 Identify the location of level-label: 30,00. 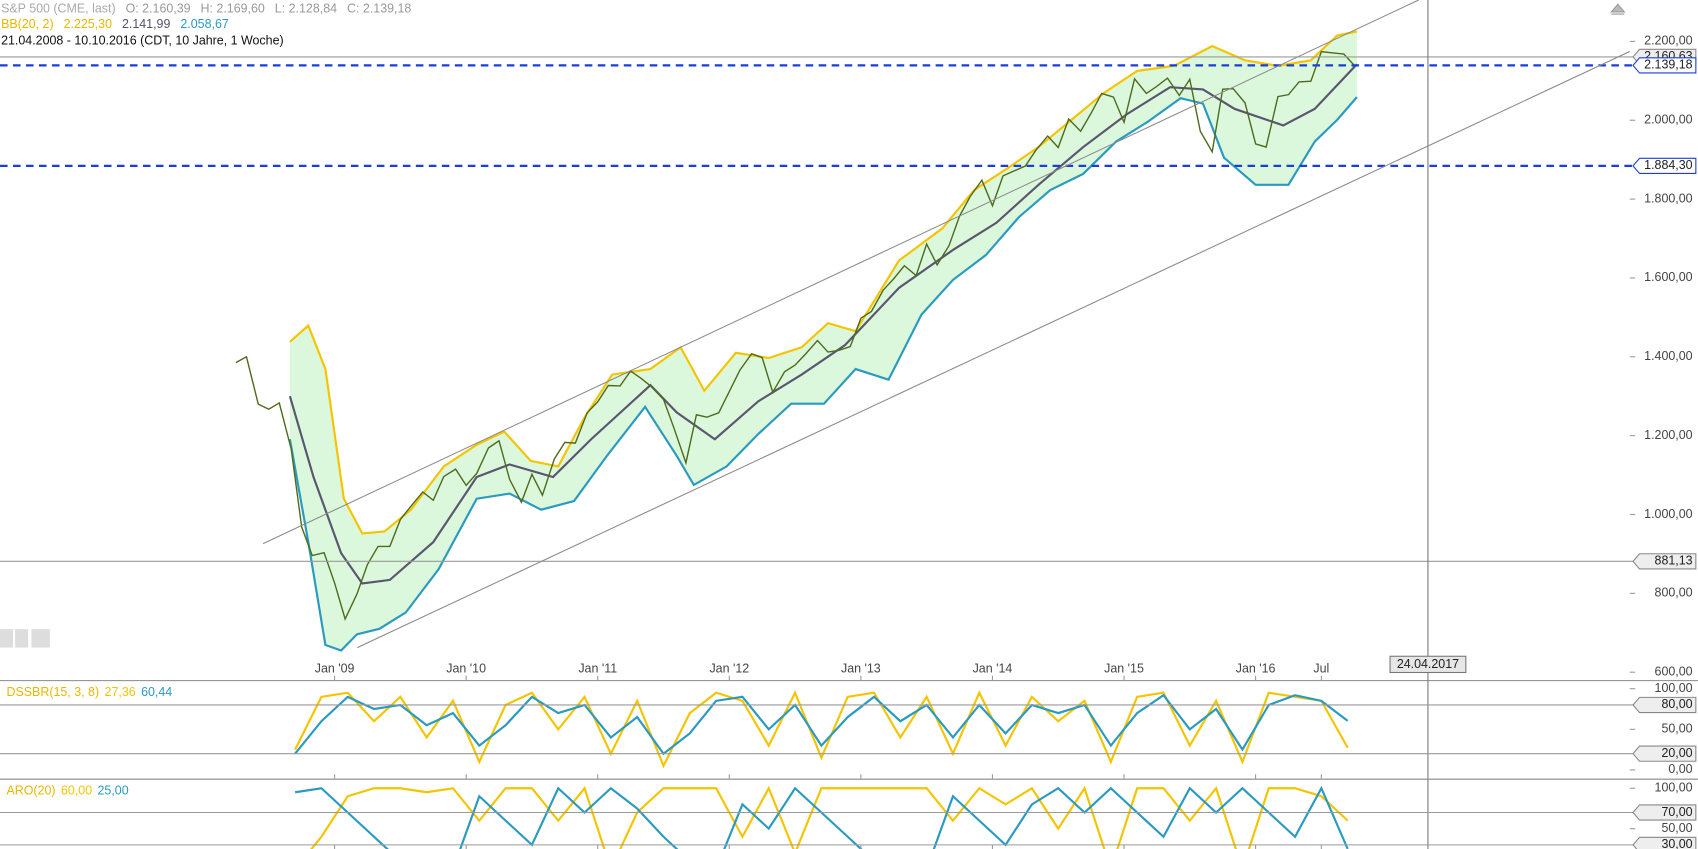
(1676, 843).